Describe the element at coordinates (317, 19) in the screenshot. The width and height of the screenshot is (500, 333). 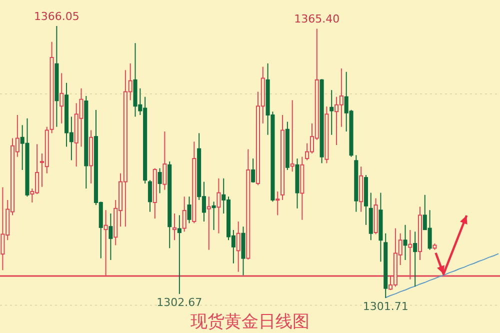
I see `annotation: 1365.40` at that location.